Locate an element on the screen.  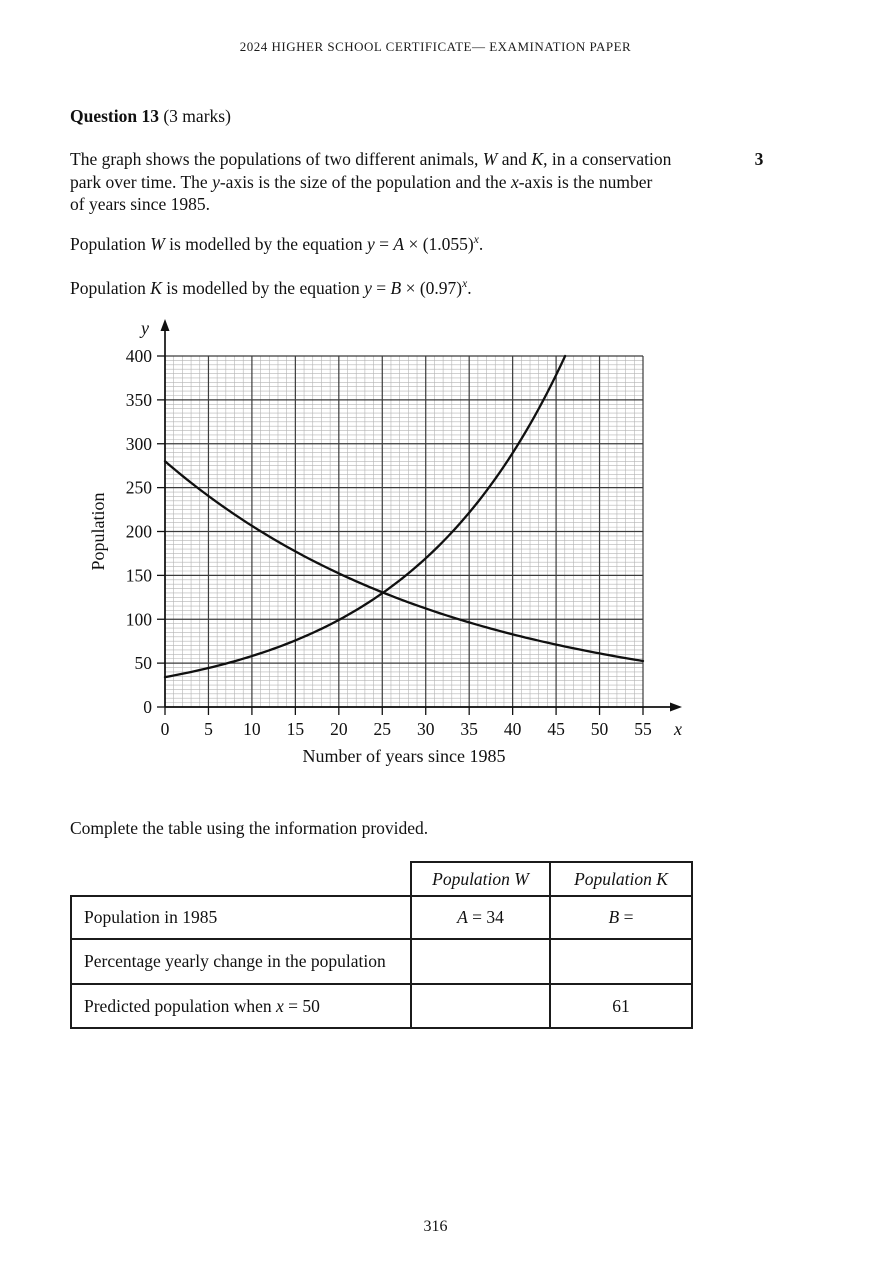
cell-k-population-1985: B = is located at coordinates (621, 917).